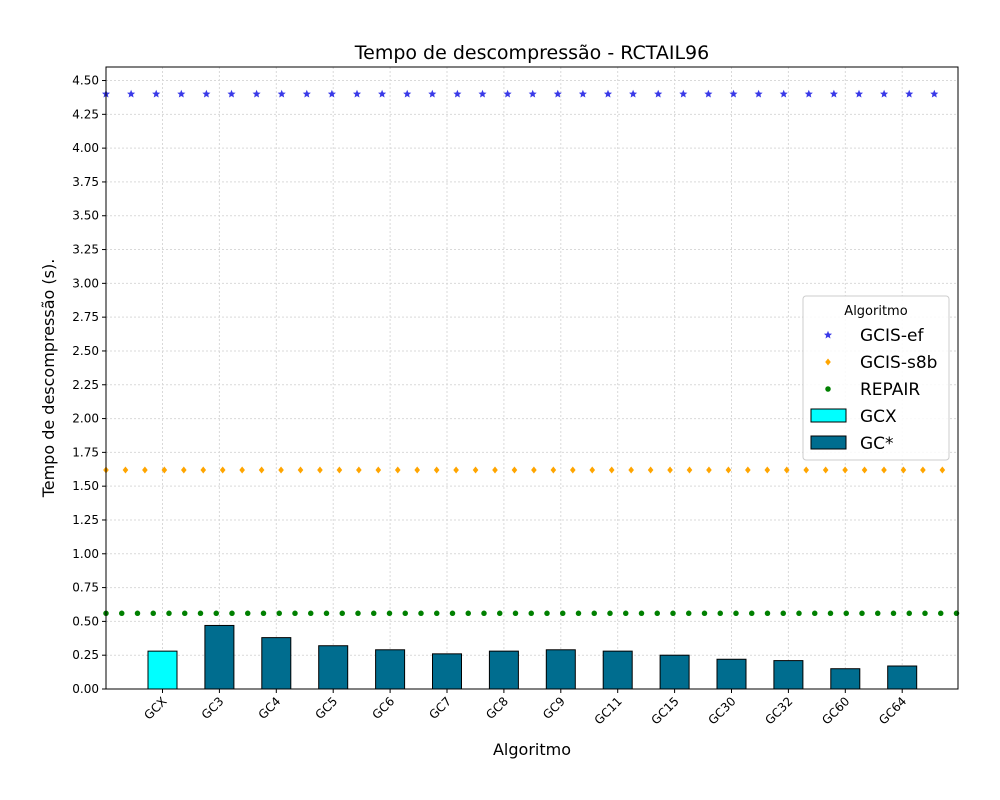 This screenshot has height=800, width=1000. Describe the element at coordinates (48, 379) in the screenshot. I see `y-axis-title: Tempo de descompressão (s).` at that location.